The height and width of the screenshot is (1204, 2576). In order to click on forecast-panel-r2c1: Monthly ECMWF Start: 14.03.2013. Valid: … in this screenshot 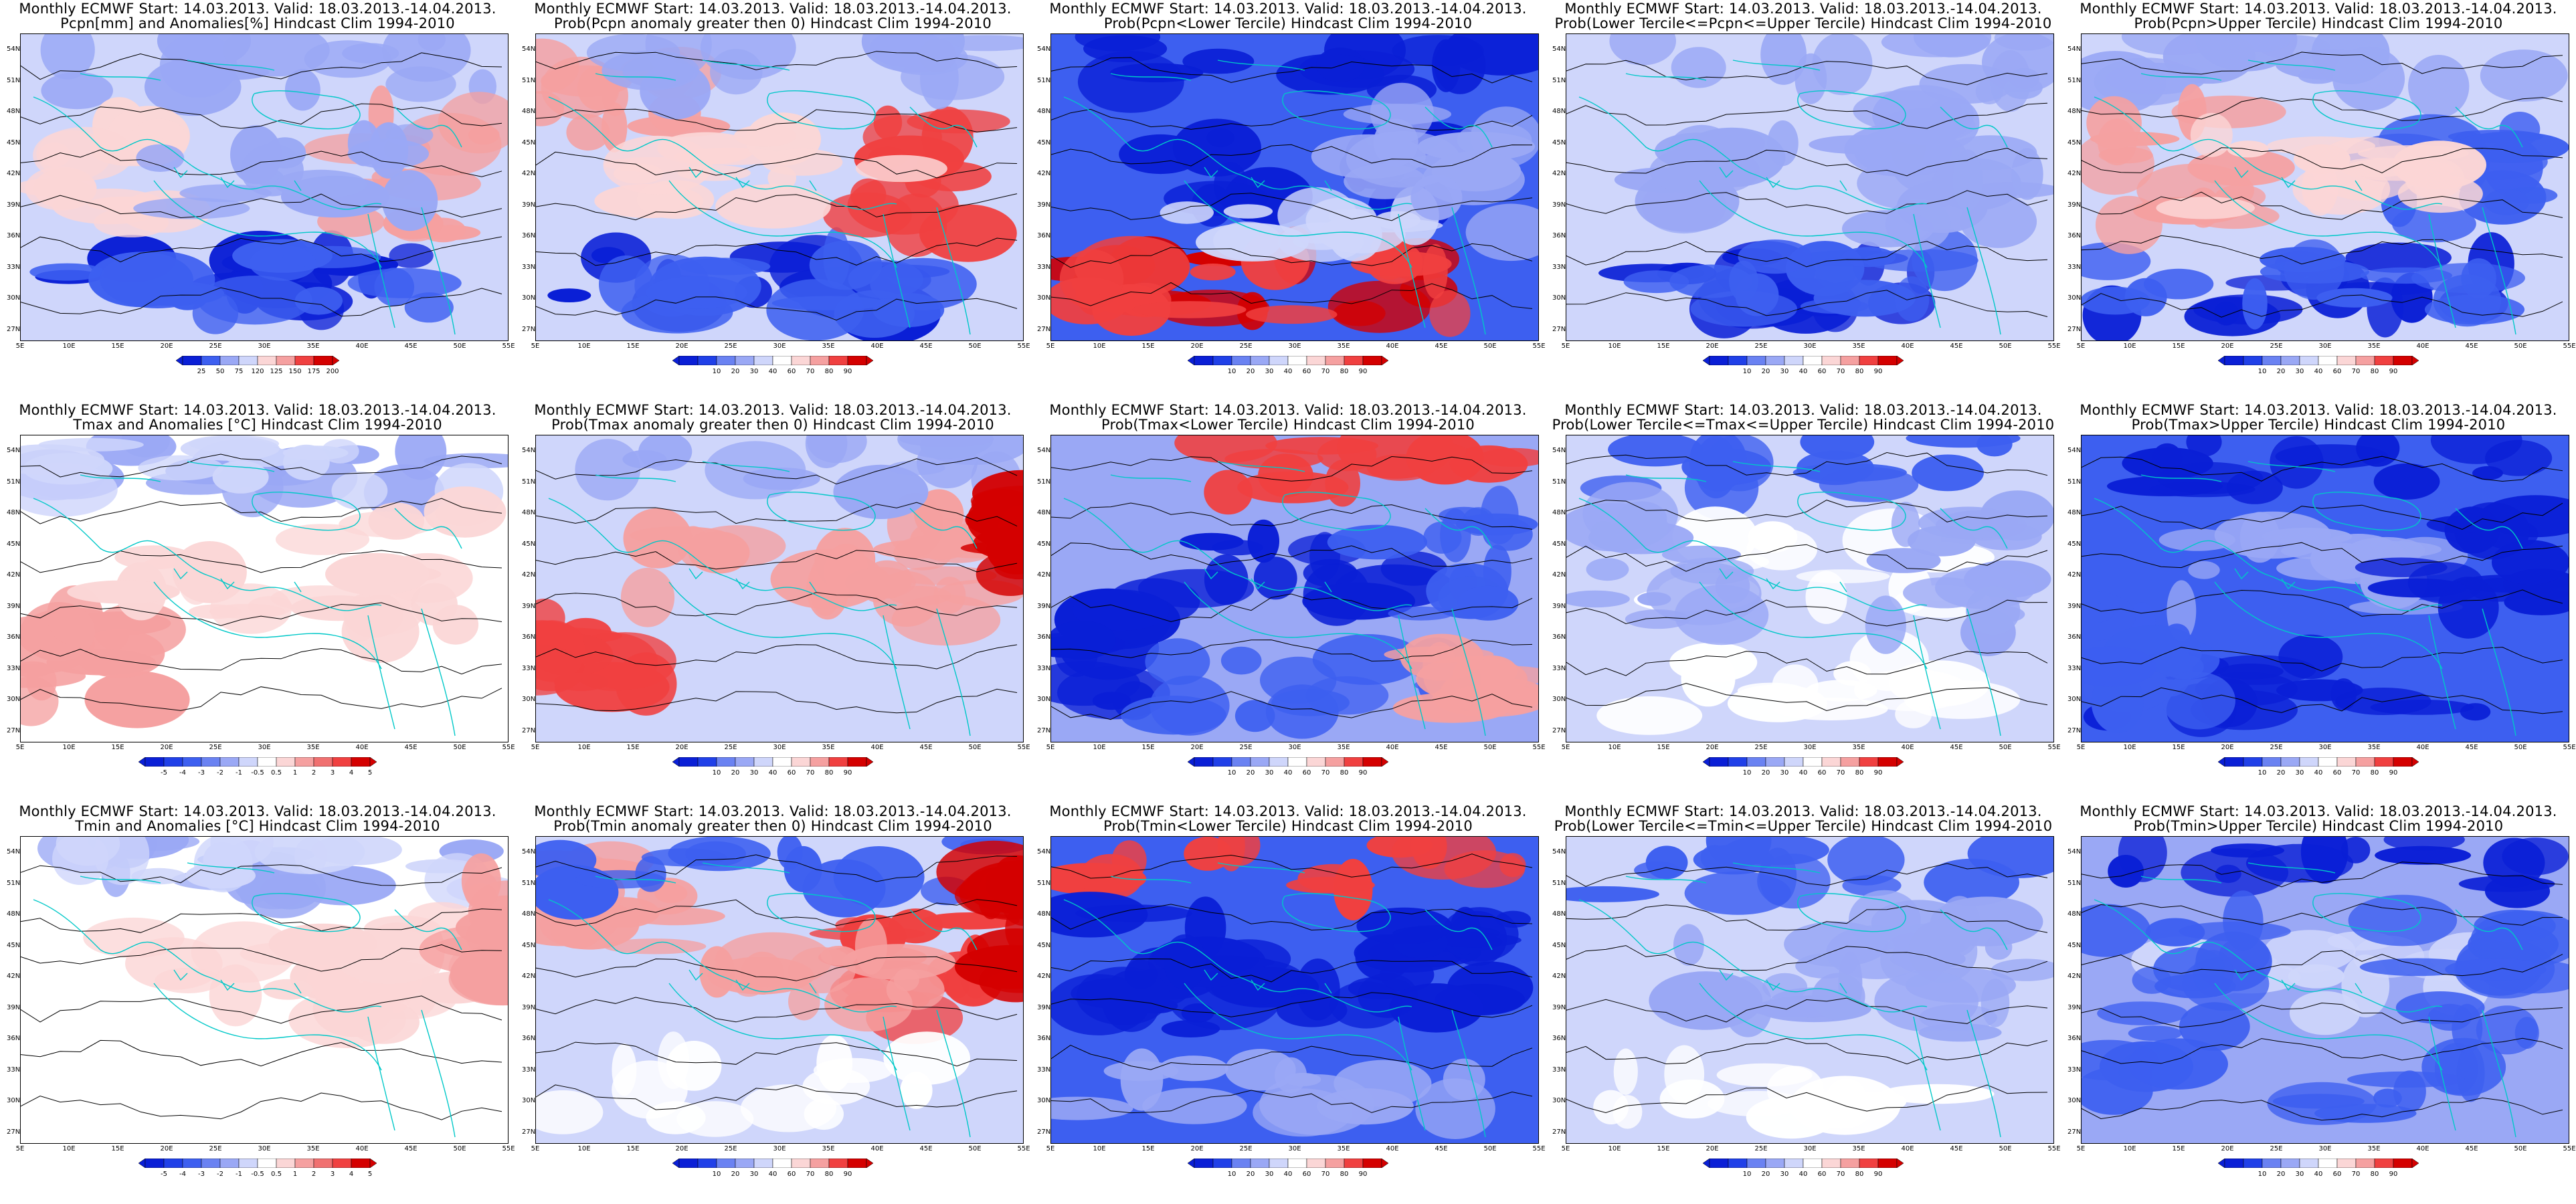, I will do `click(773, 1000)`.